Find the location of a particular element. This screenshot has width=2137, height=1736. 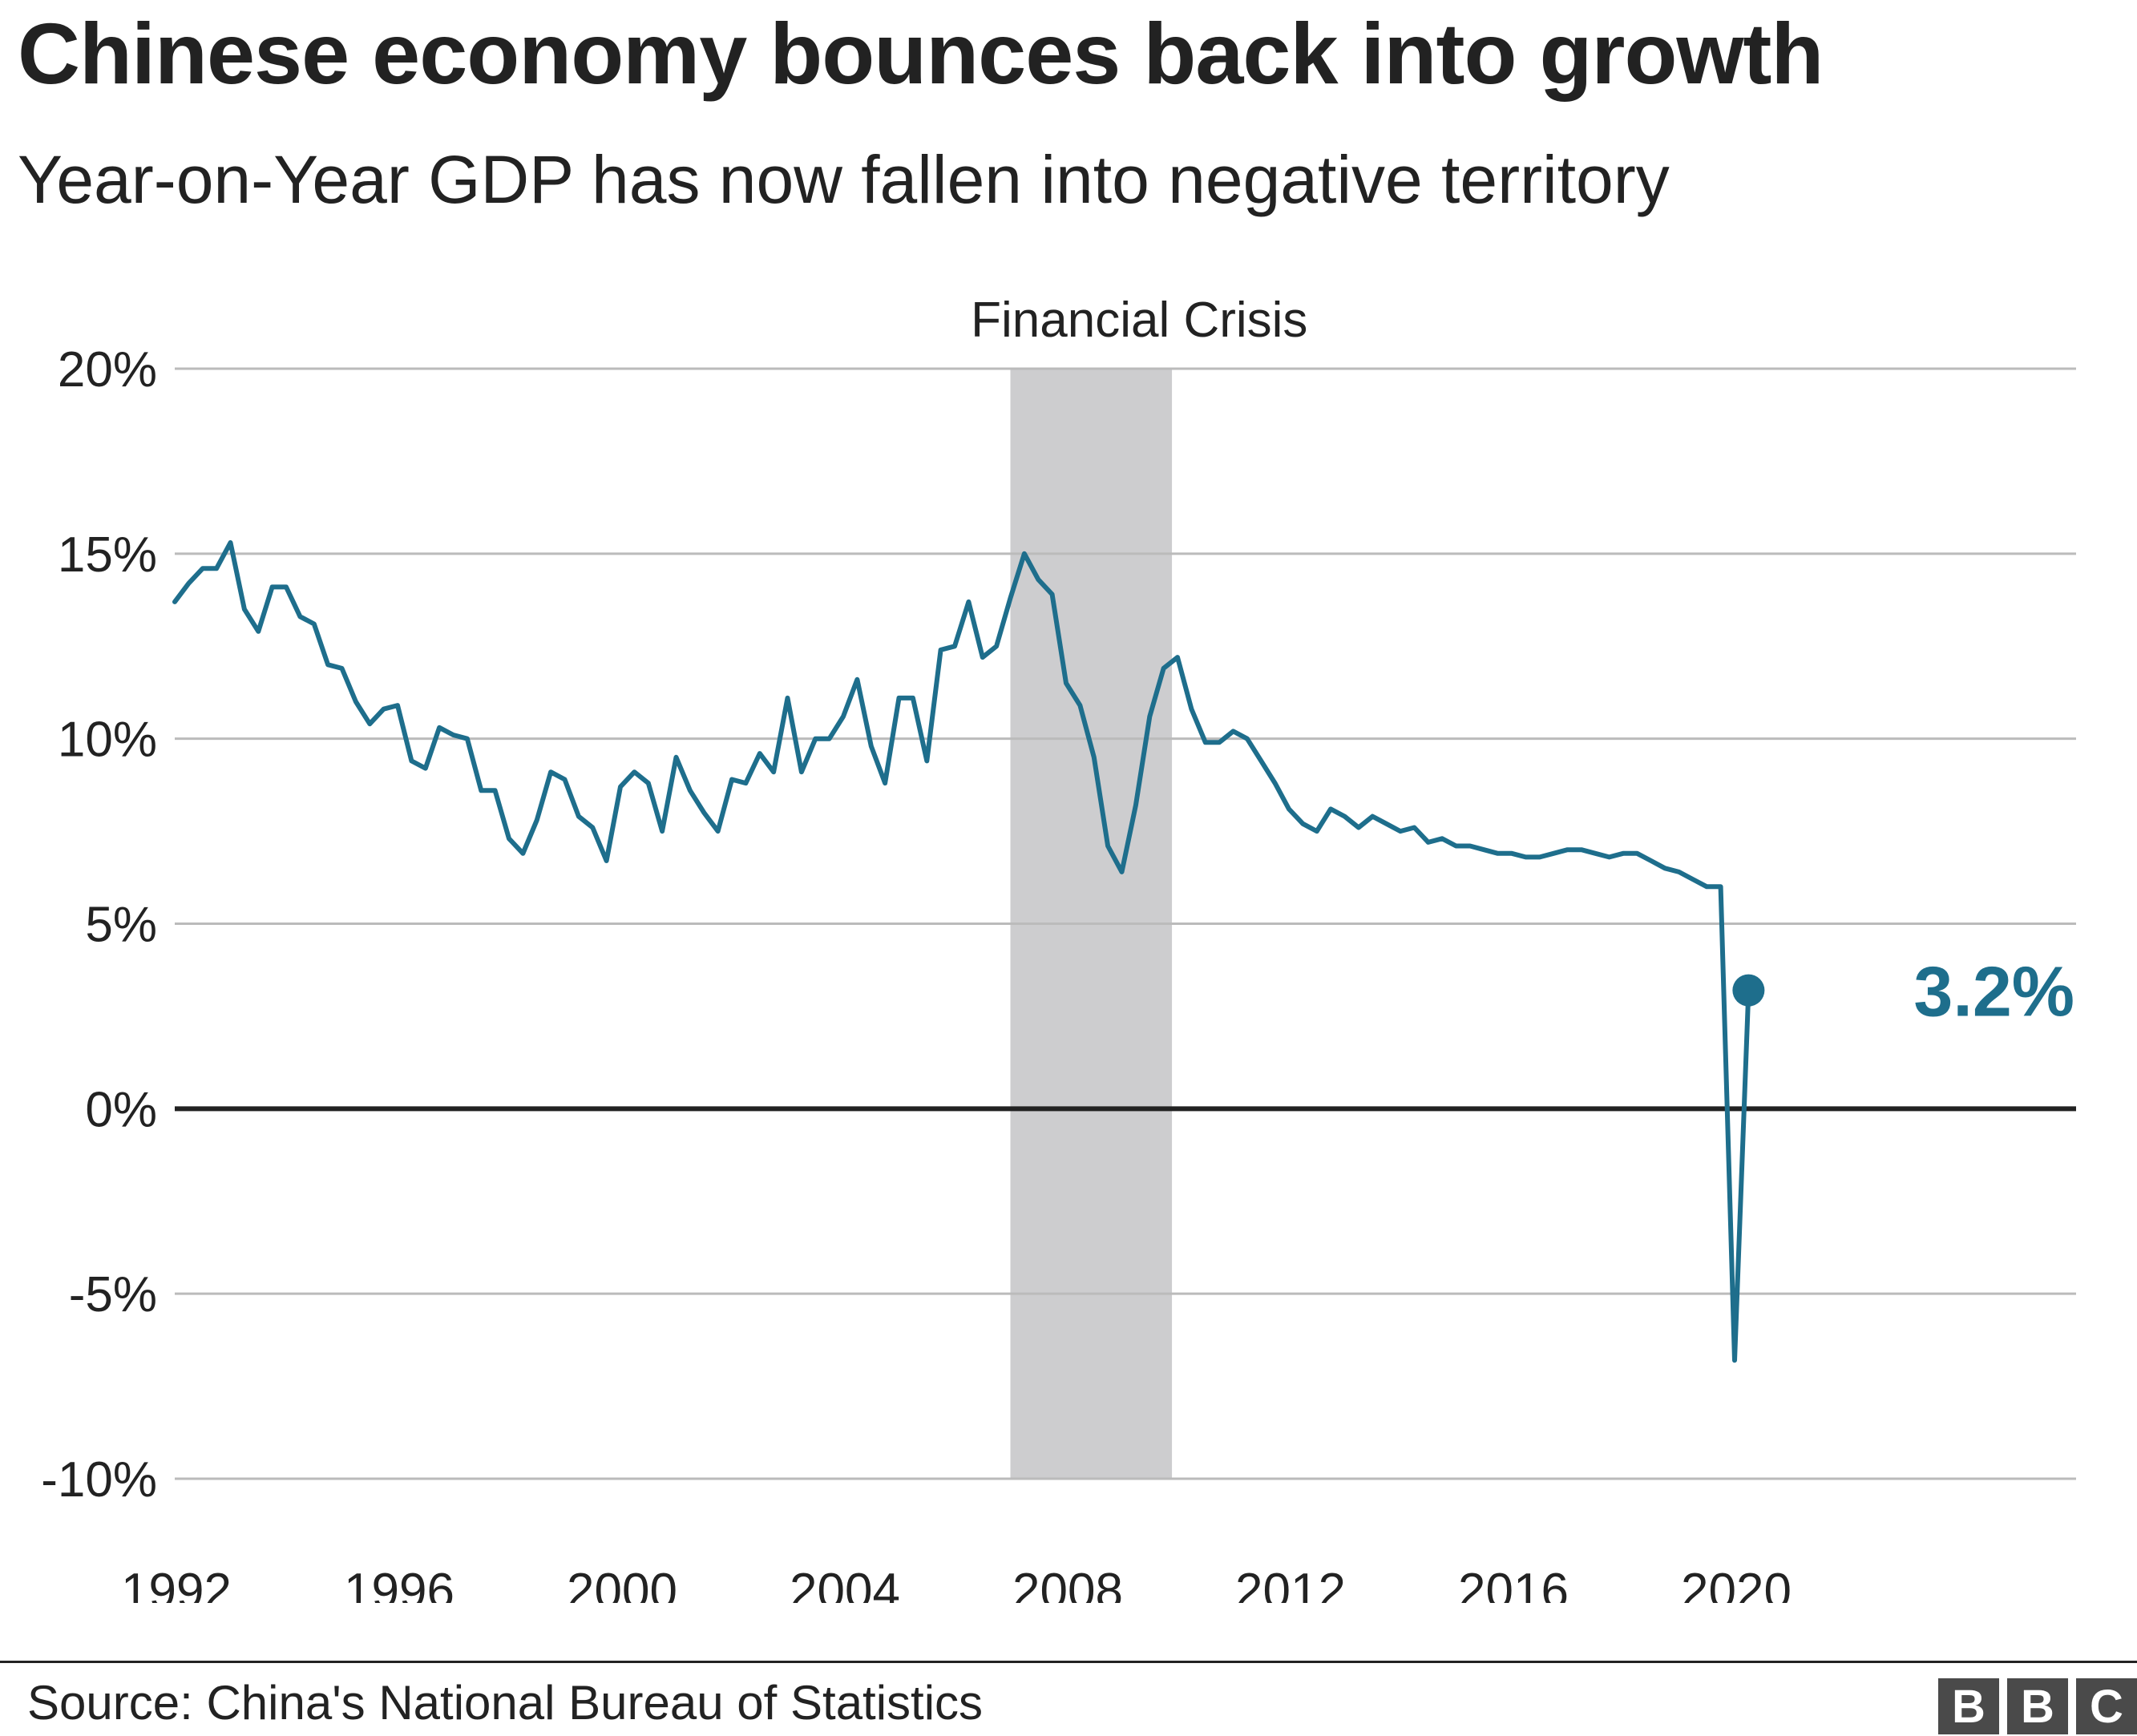

end-point-marker is located at coordinates (1748, 990).